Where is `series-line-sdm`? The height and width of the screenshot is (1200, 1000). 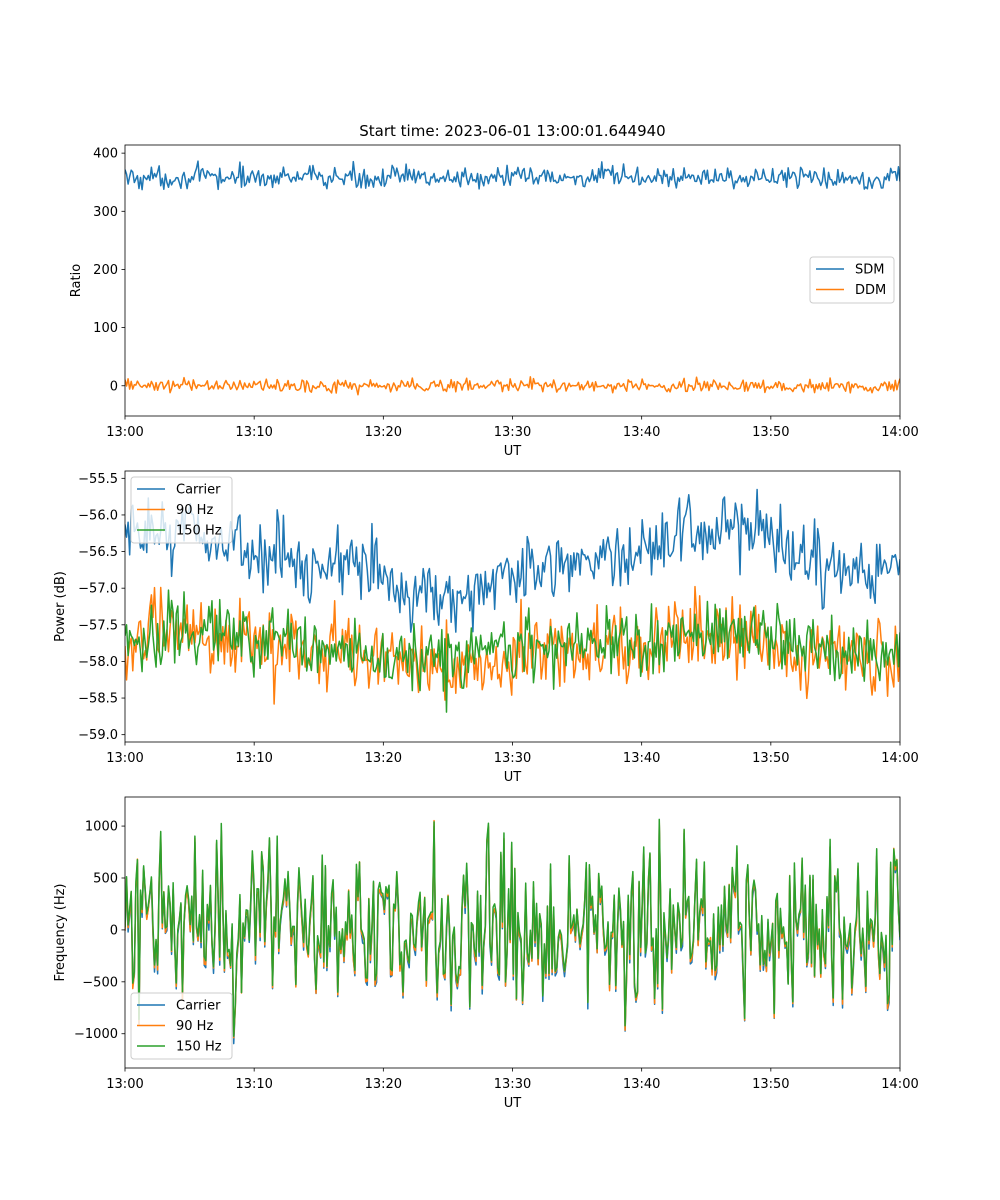
series-line-sdm is located at coordinates (512, 175).